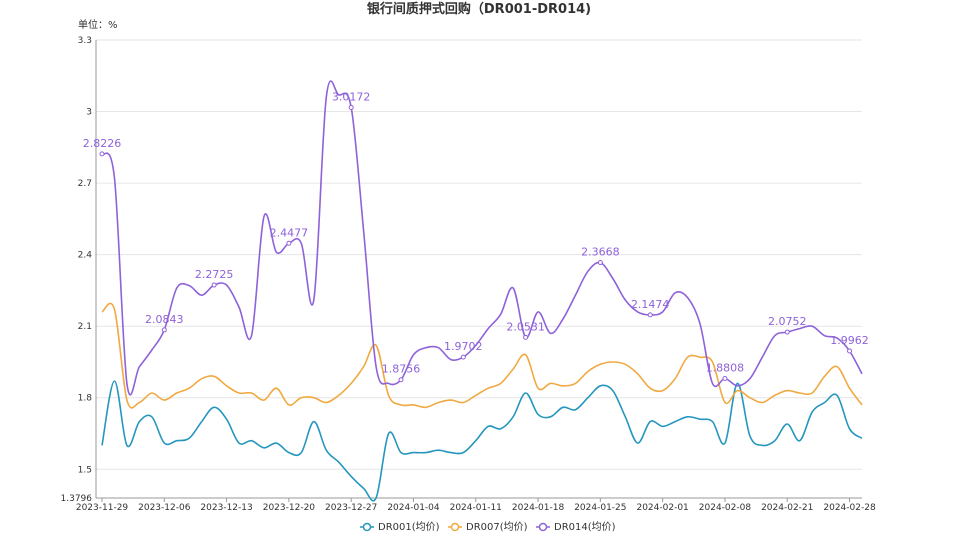 This screenshot has width=958, height=539. Describe the element at coordinates (77, 499) in the screenshot. I see `y-tick-label: 1.3796` at that location.